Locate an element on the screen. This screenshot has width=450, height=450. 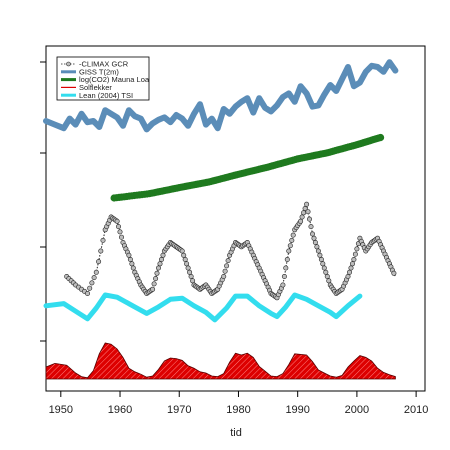
giss-temperature-line is located at coordinates (221, 96).